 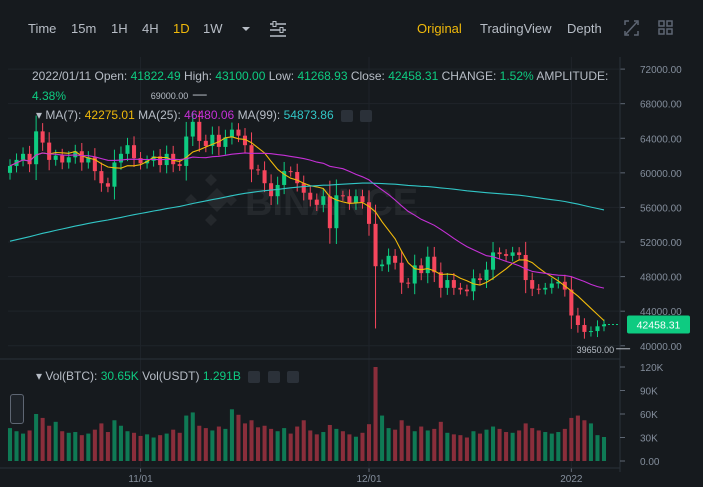 I want to click on interval-1h: 1H, so click(x=119, y=28).